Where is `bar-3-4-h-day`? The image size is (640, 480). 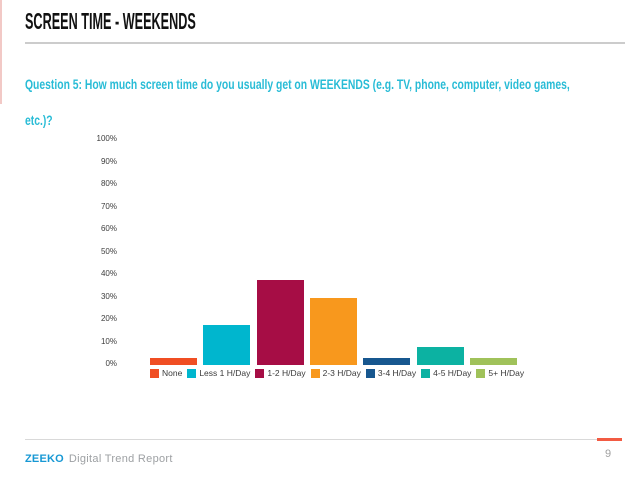
bar-3-4-h-day is located at coordinates (387, 361).